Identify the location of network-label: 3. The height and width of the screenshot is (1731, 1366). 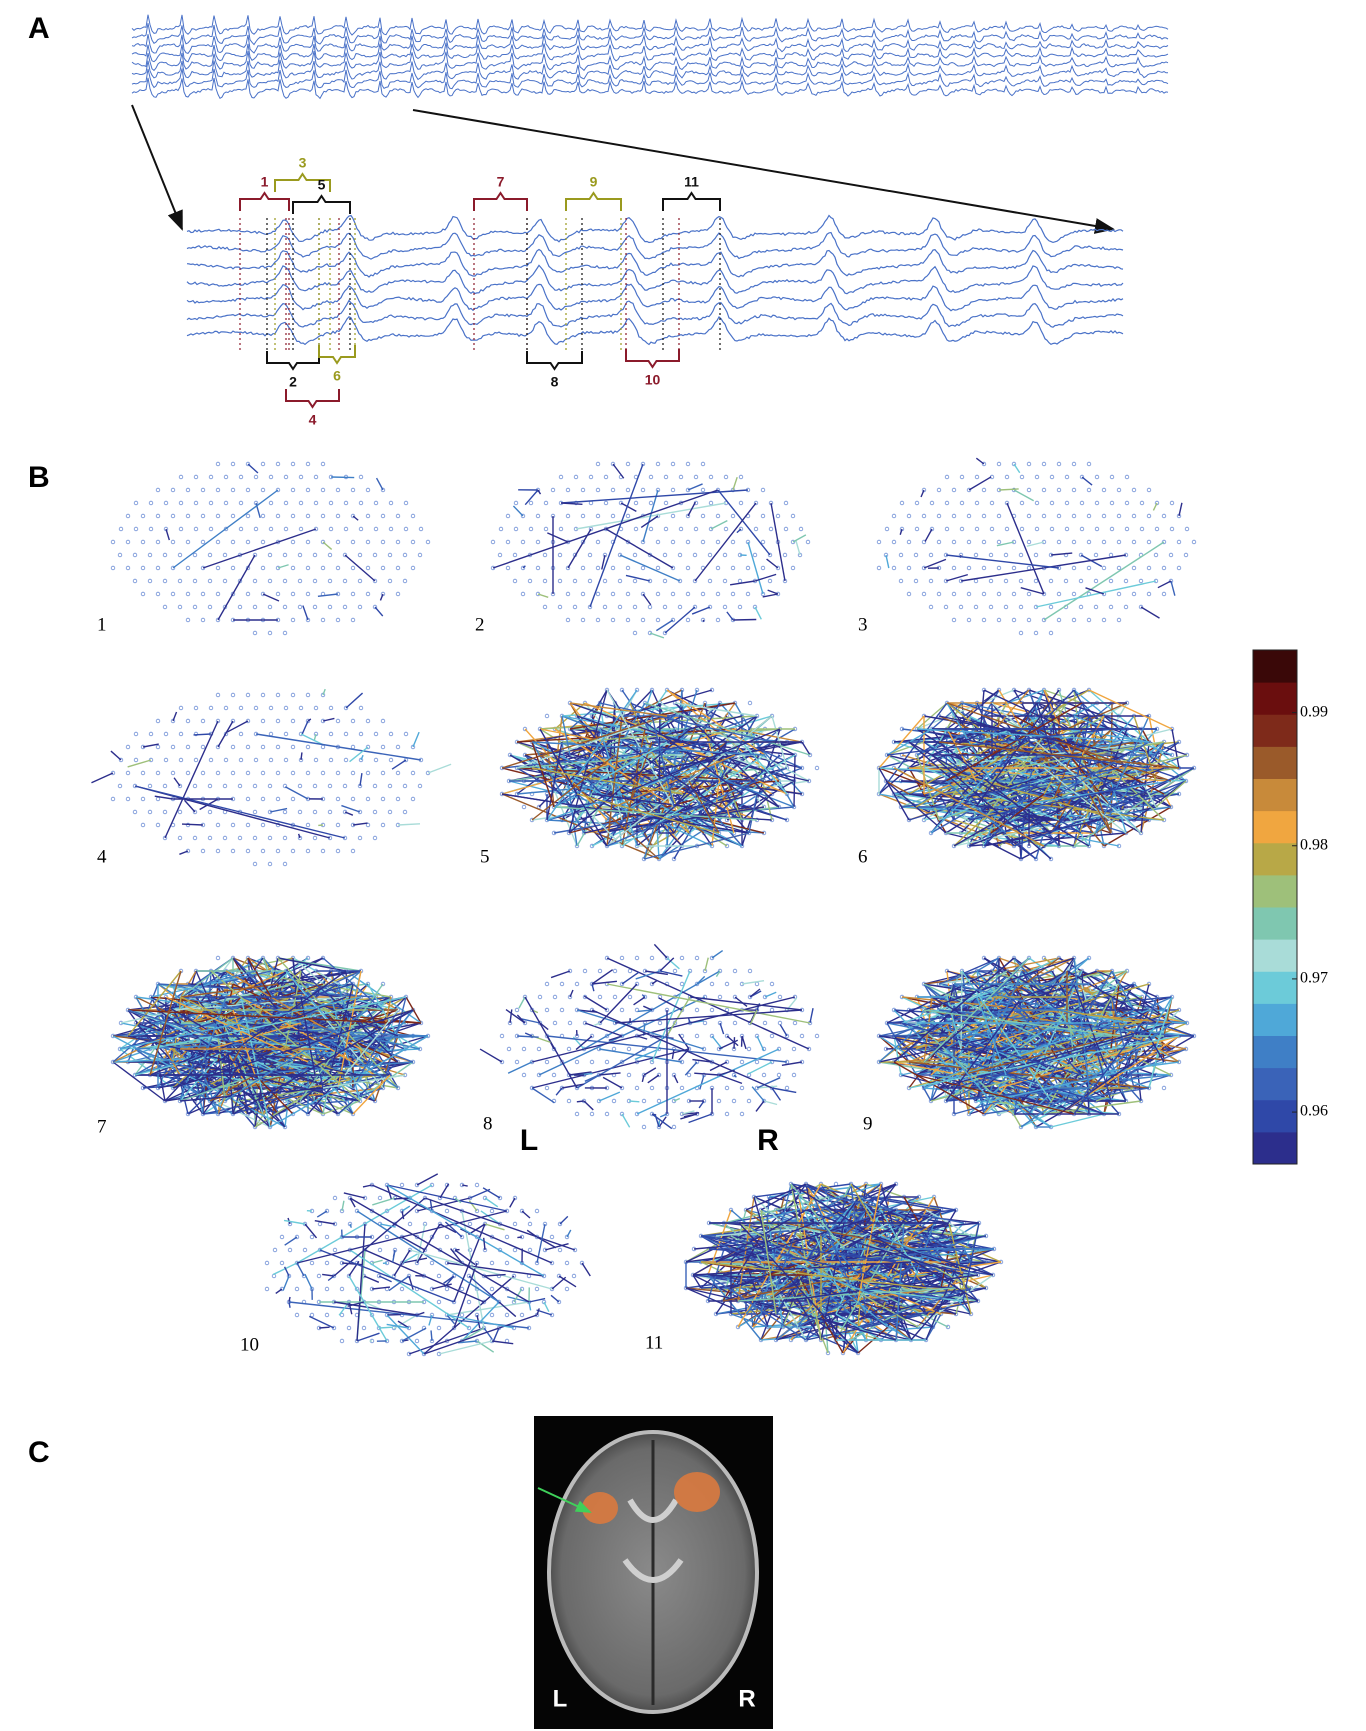
(863, 624).